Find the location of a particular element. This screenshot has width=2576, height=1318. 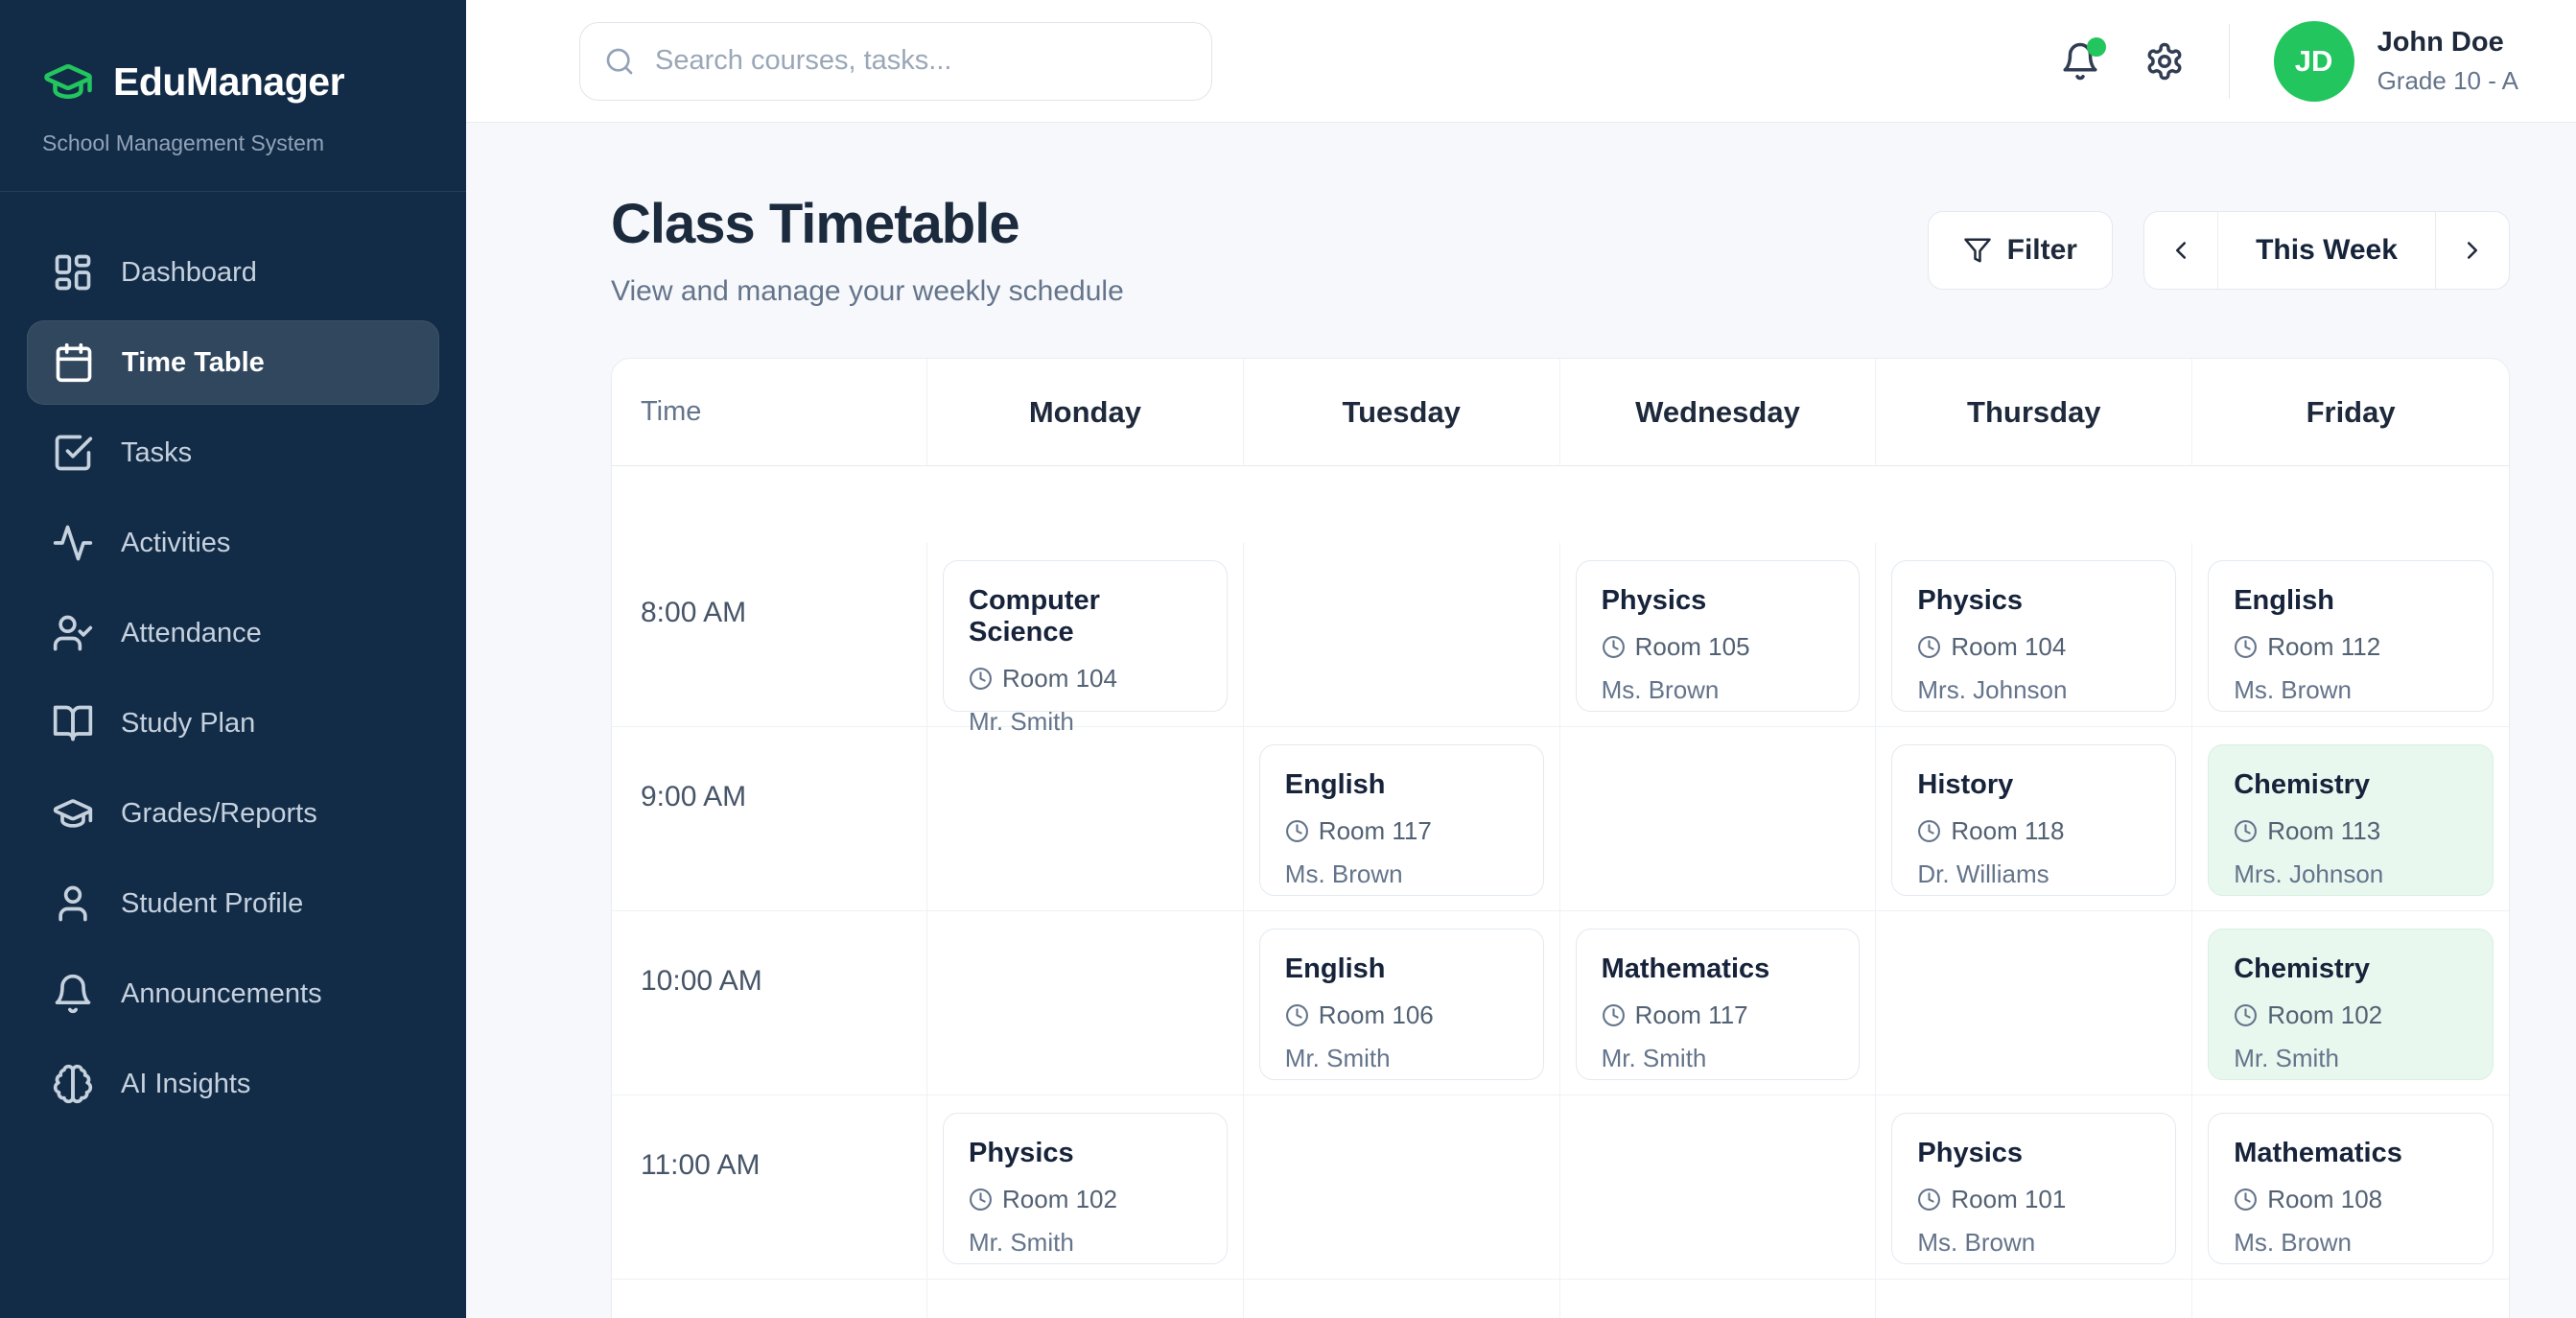

filter-button: Filter is located at coordinates (2020, 250).